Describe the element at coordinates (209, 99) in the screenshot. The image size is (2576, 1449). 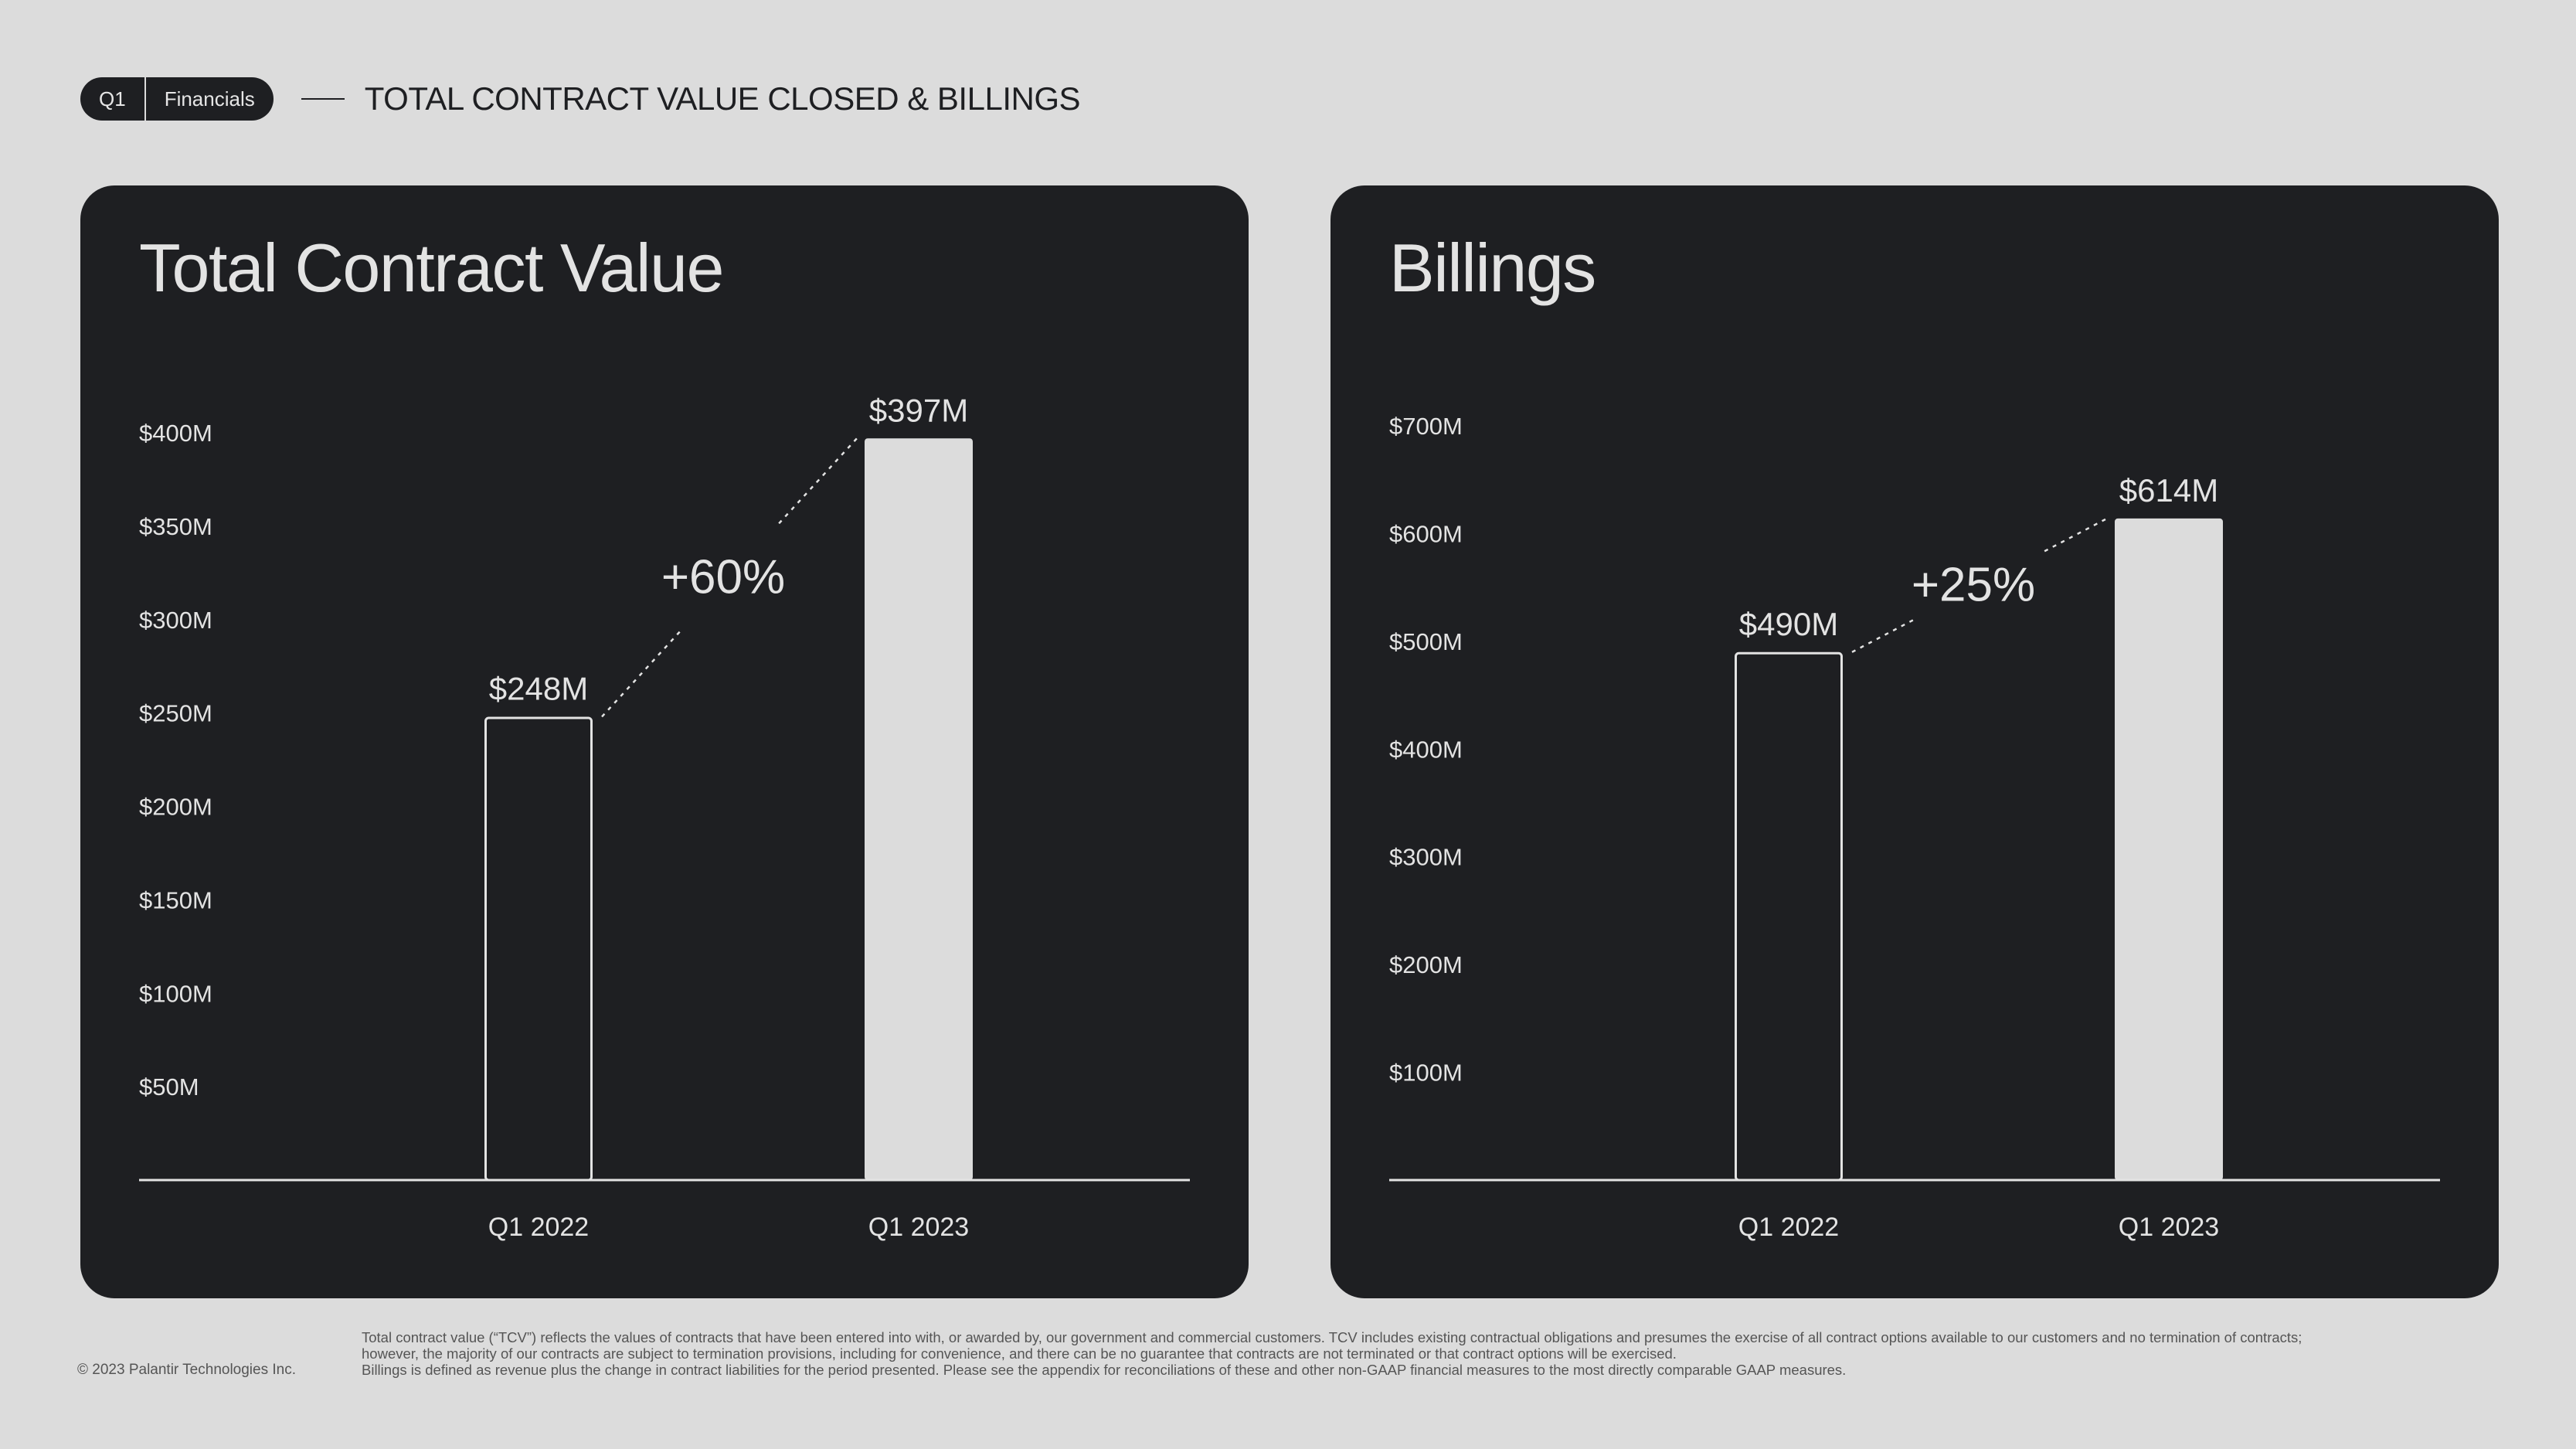
I see `section-label: Financials` at that location.